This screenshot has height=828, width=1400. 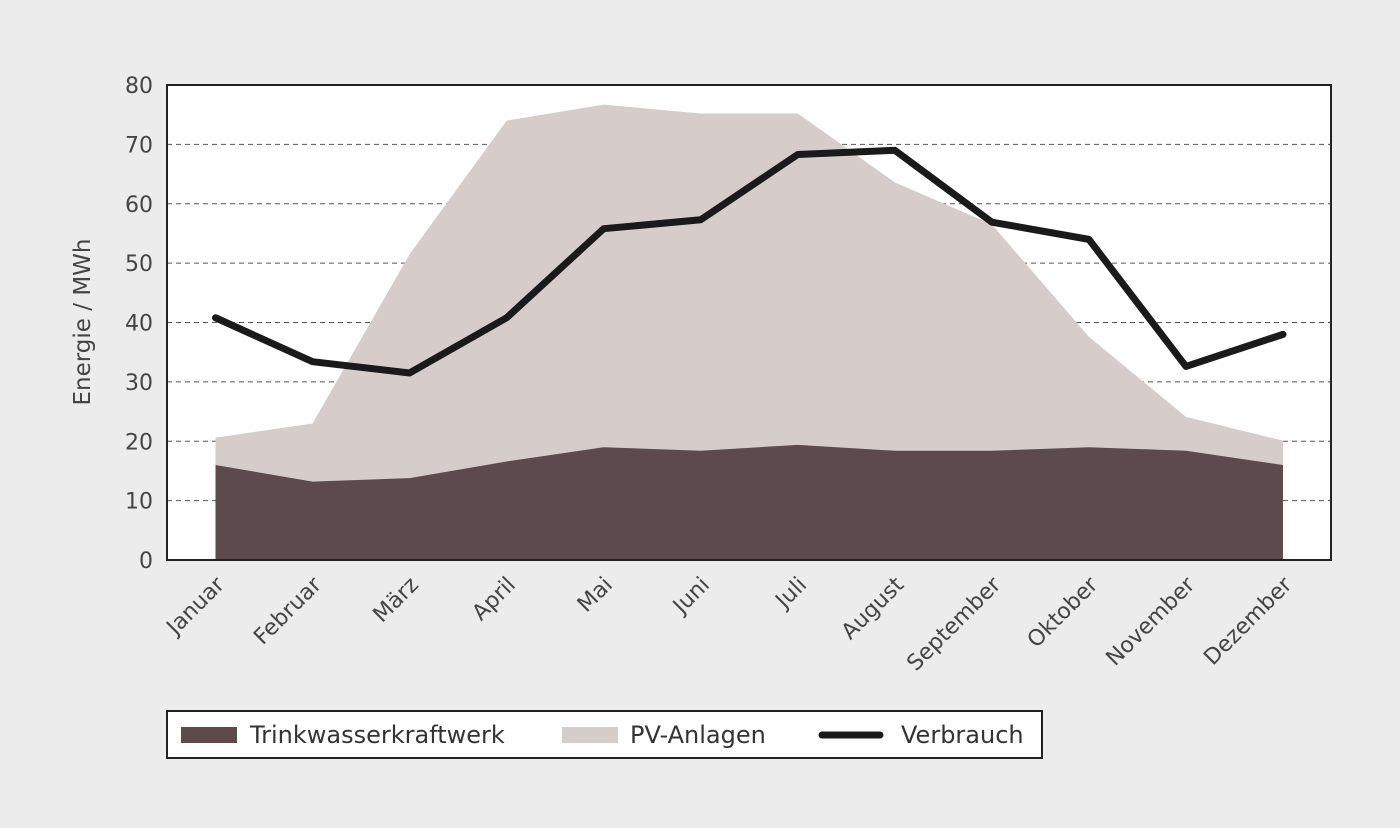 What do you see at coordinates (209, 735) in the screenshot?
I see `legend-swatch-trinkwasserkraftwerk` at bounding box center [209, 735].